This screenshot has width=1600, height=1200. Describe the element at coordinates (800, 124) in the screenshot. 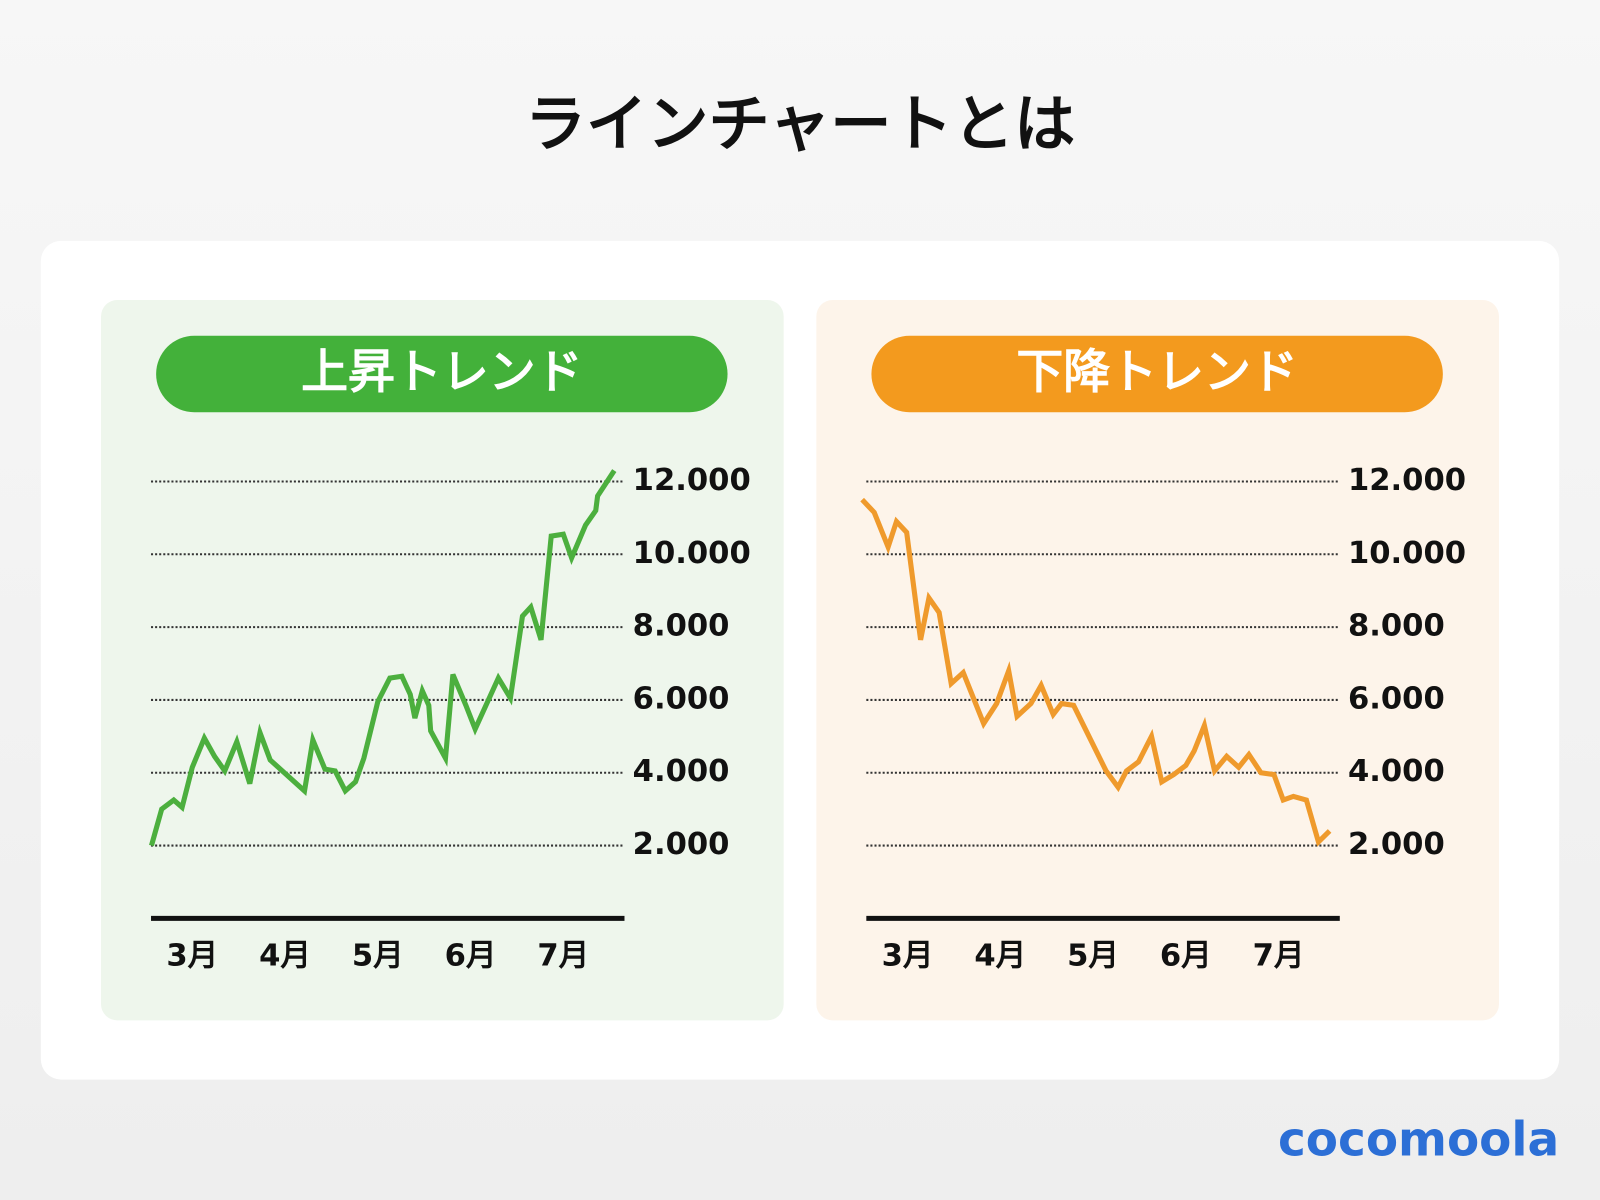

I see `page-title: ラインチャートとは` at that location.